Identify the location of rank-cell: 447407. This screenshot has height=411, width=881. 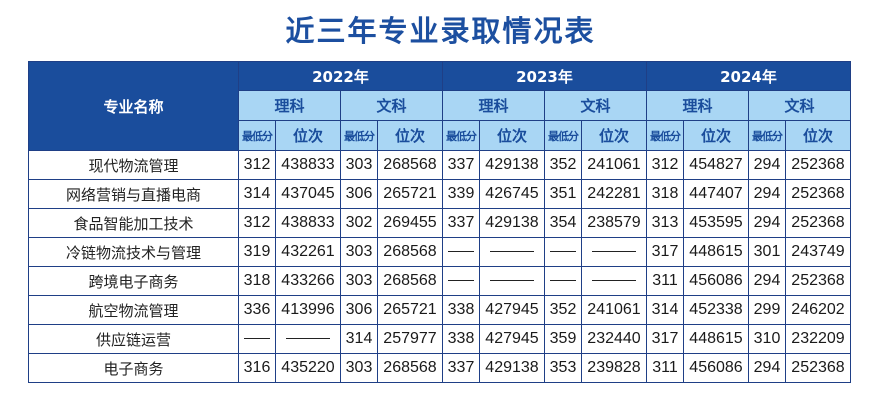
(716, 194).